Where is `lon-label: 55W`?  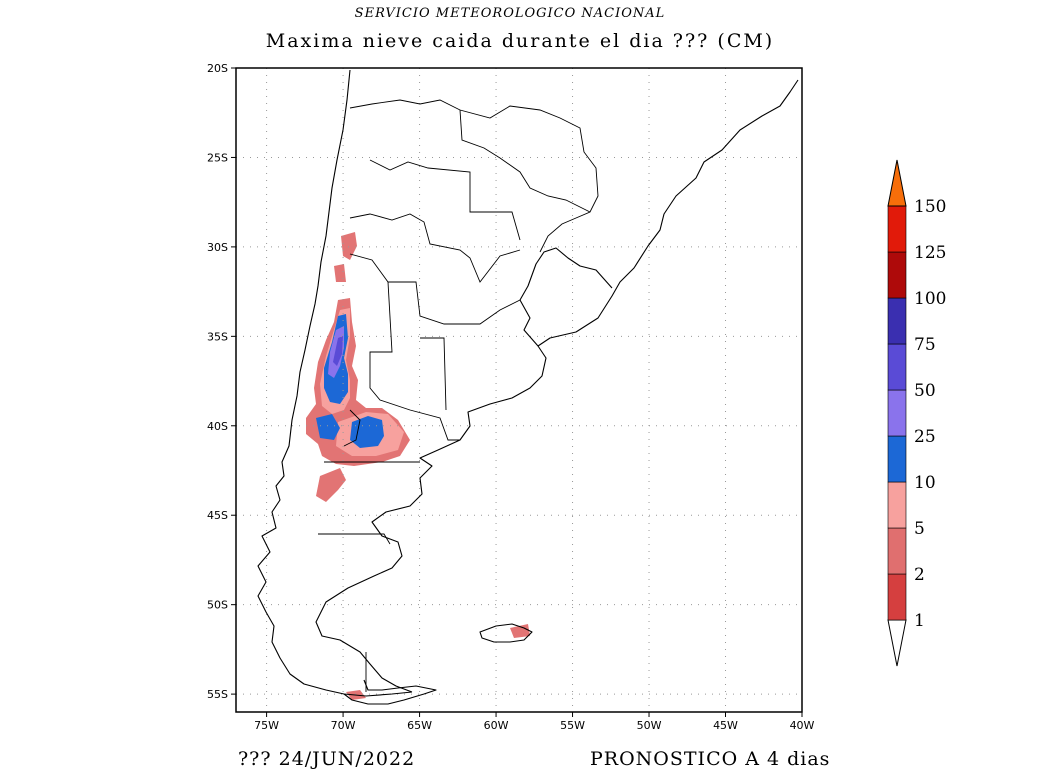
lon-label: 55W is located at coordinates (572, 725).